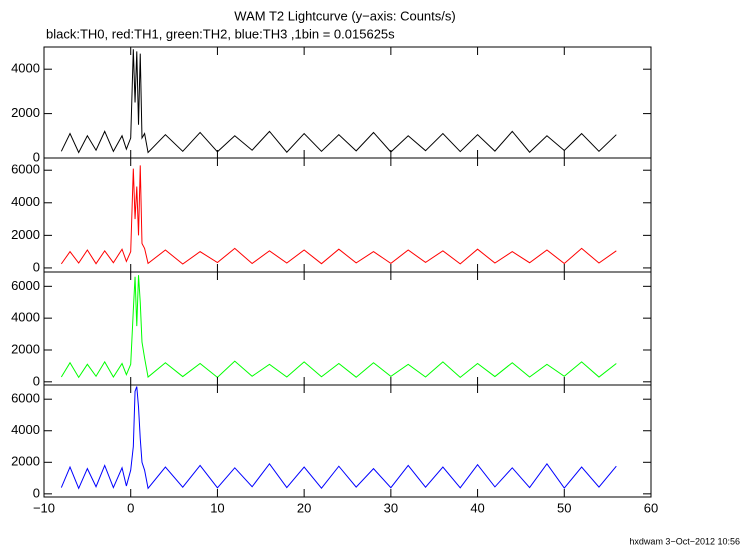 This screenshot has height=549, width=745. Describe the element at coordinates (564, 507) in the screenshot. I see `x-tick-label: 50` at that location.